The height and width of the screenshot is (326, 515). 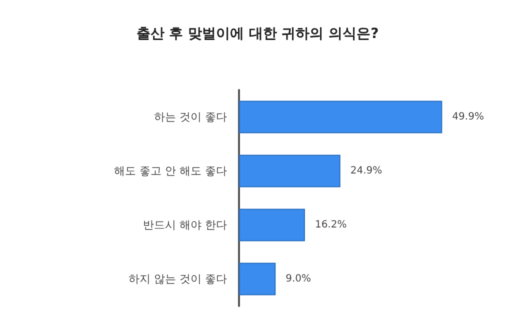 I want to click on data-label: 16.2%, so click(x=330, y=225).